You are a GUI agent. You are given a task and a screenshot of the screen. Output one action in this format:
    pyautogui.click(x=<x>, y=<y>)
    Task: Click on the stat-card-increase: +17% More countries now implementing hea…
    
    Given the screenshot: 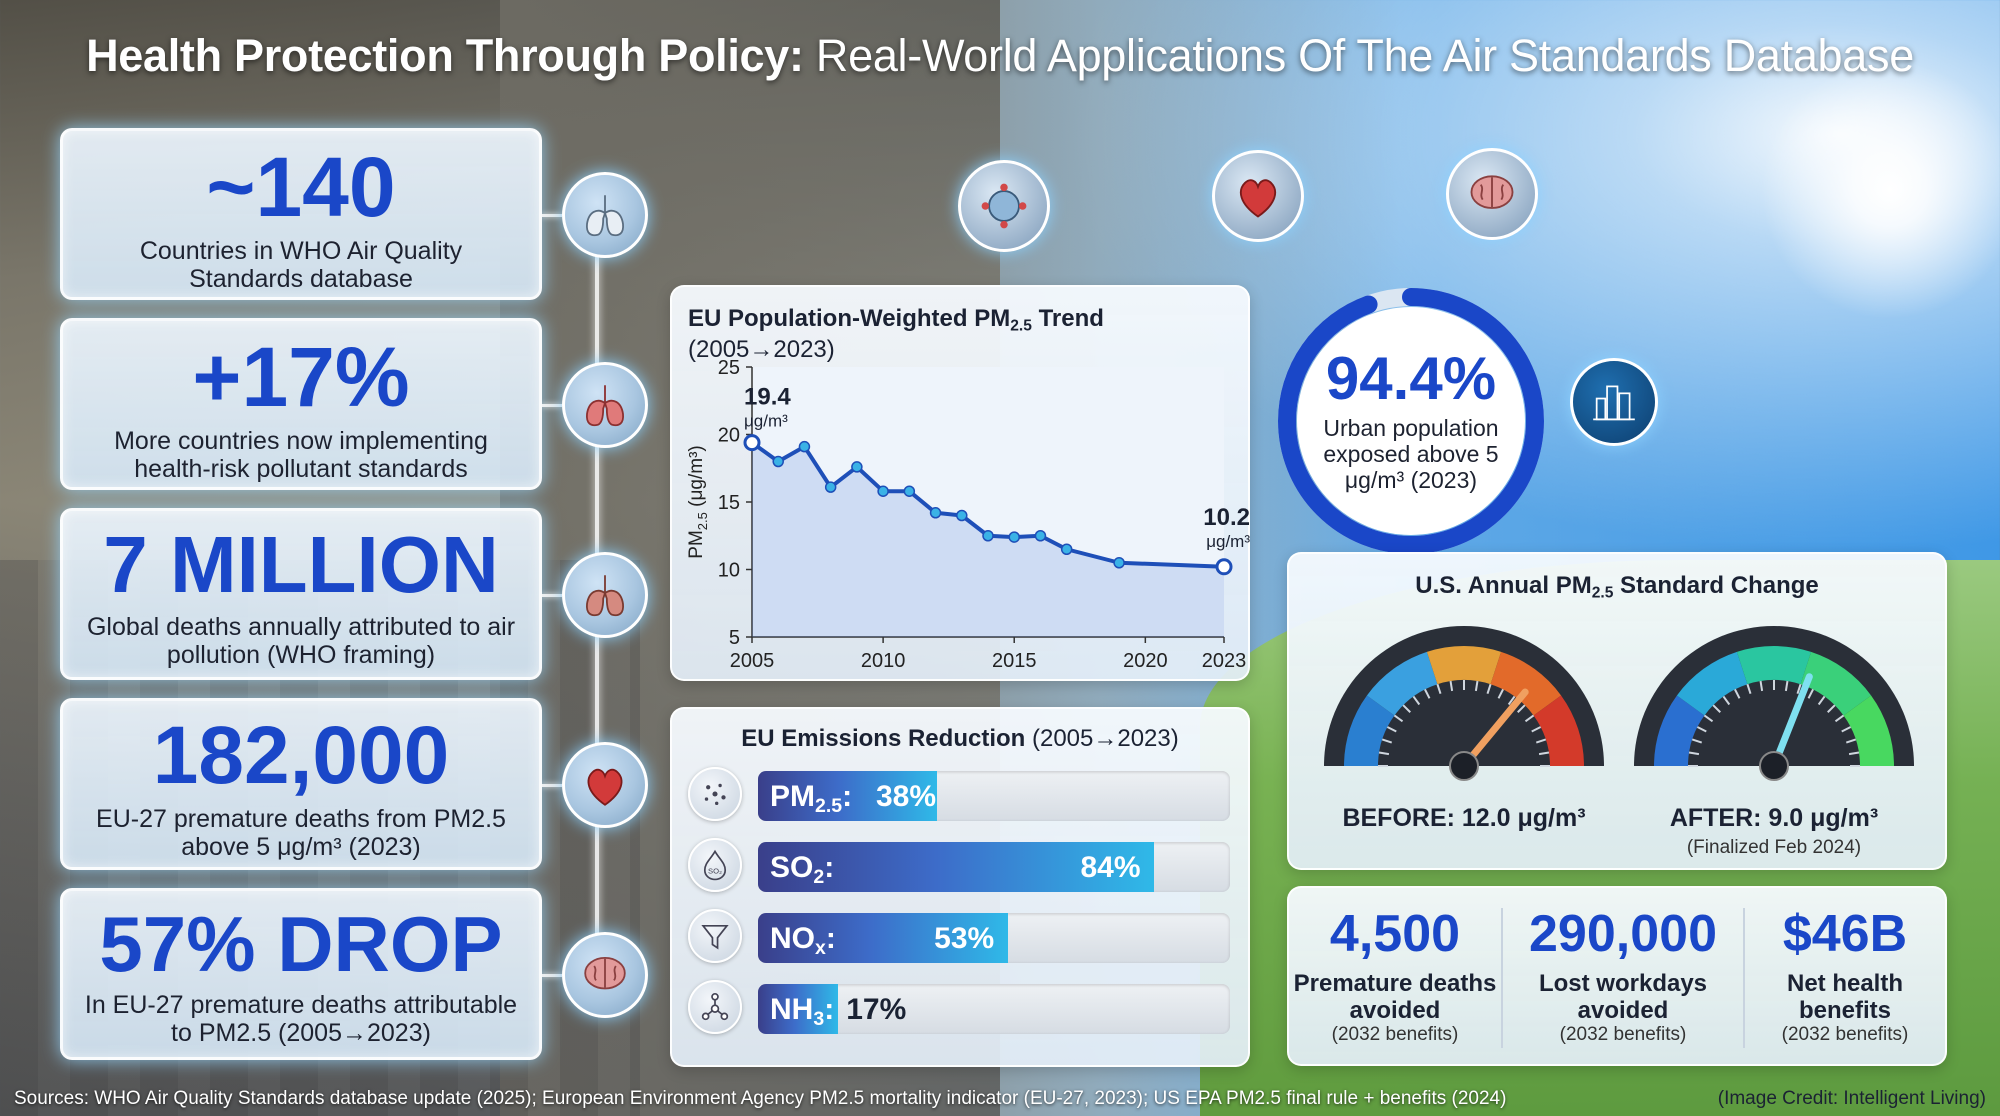 What is the action you would take?
    pyautogui.click(x=301, y=404)
    